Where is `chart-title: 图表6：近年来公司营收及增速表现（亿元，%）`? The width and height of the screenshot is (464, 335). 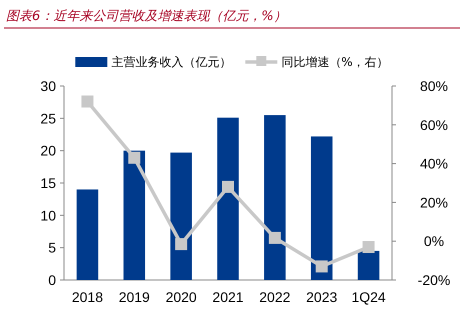 chart-title: 图表6：近年来公司营收及增速表现（亿元，%） is located at coordinates (146, 16).